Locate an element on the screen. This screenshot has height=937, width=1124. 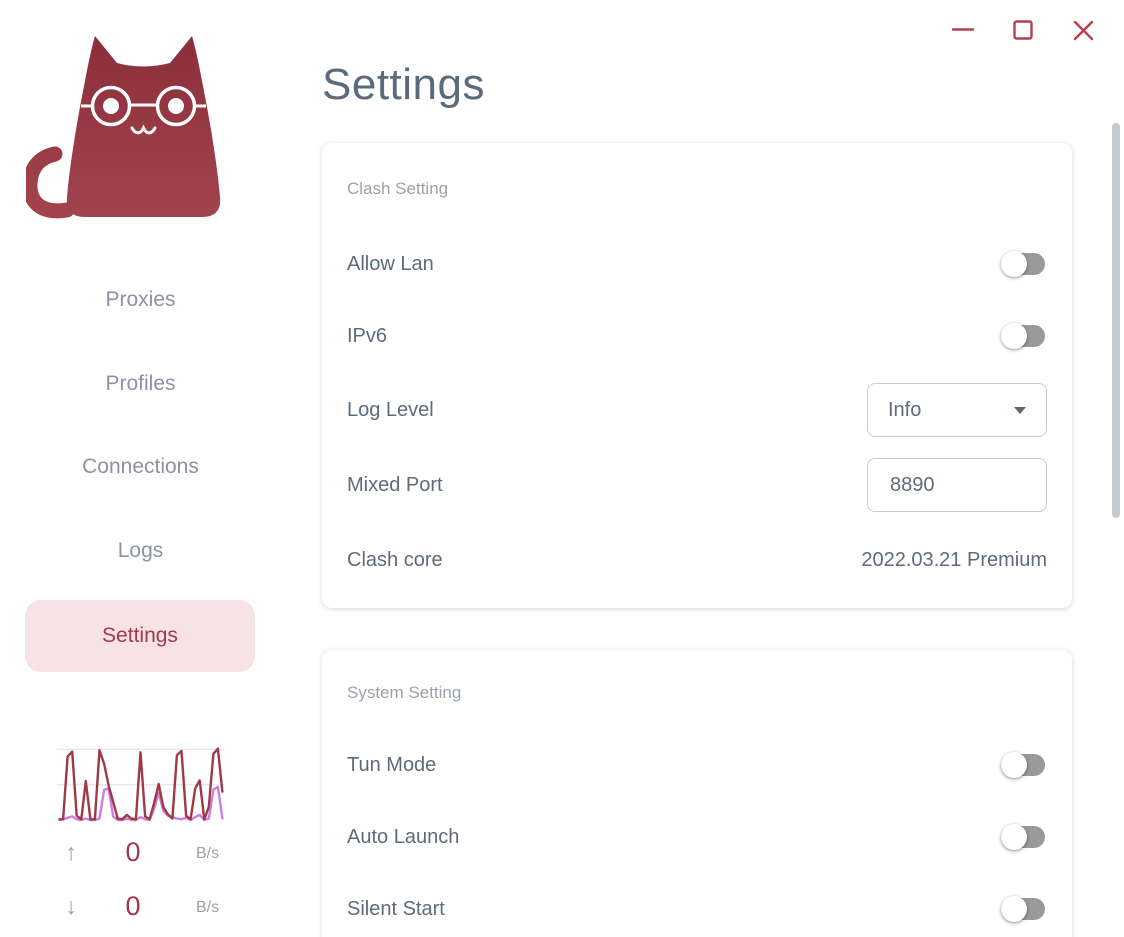
auto-launch-toggle is located at coordinates (1023, 837).